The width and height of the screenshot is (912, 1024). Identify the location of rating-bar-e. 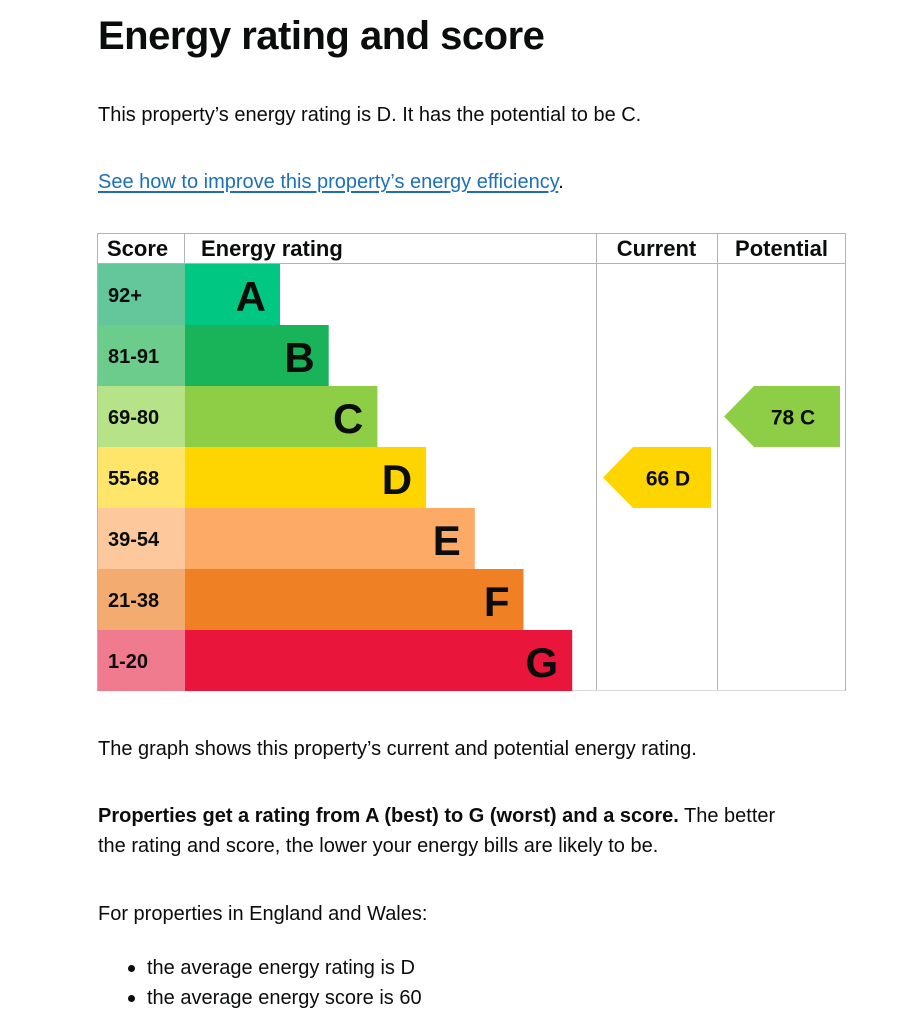
(330, 538).